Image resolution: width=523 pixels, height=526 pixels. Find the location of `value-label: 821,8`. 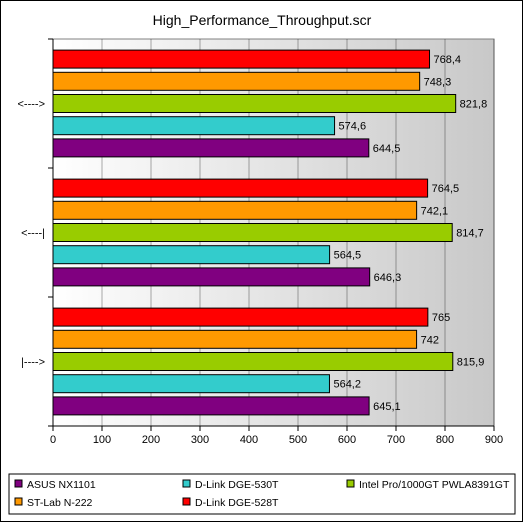

value-label: 821,8 is located at coordinates (474, 105).